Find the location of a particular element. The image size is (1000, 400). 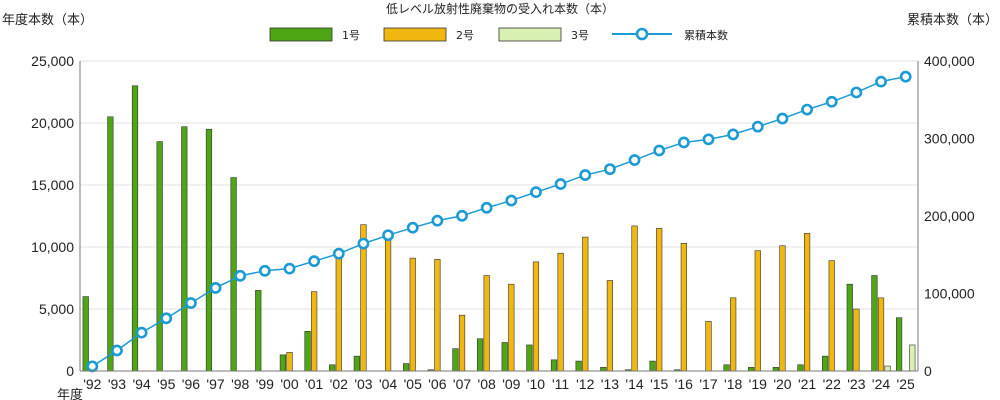

x-tick-label: '99 is located at coordinates (265, 384).